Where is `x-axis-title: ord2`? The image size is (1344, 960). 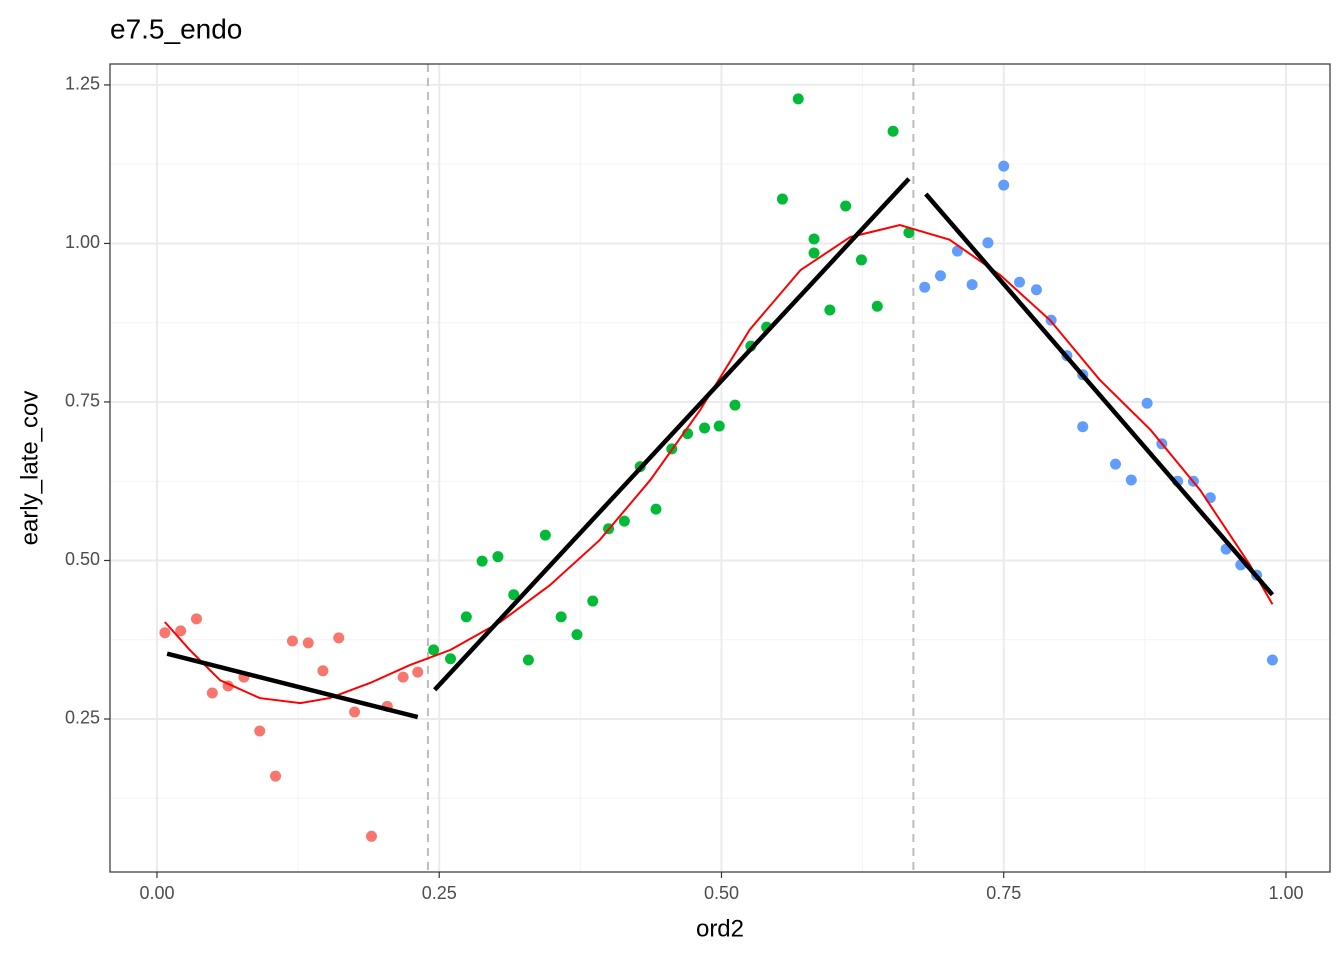 x-axis-title: ord2 is located at coordinates (720, 928).